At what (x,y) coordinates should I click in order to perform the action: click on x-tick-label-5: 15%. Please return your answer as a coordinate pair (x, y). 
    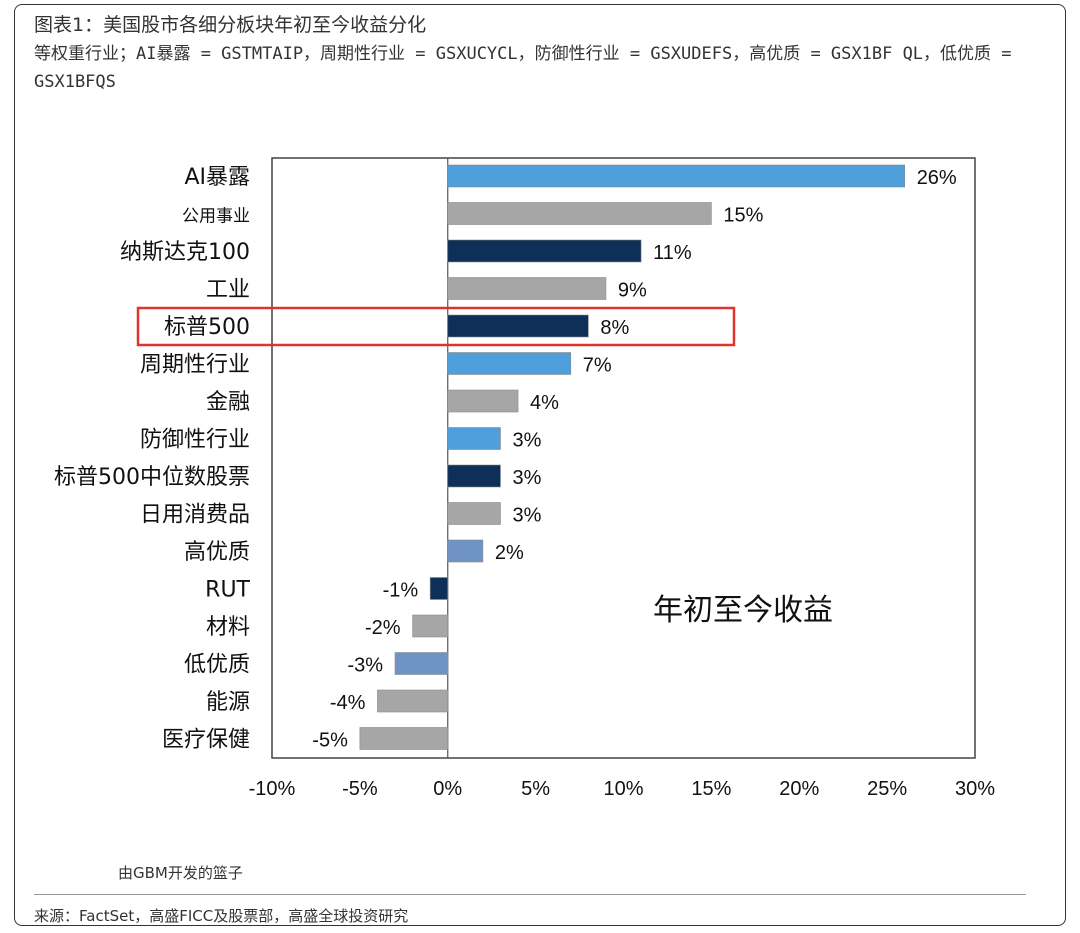
    Looking at the image, I should click on (711, 789).